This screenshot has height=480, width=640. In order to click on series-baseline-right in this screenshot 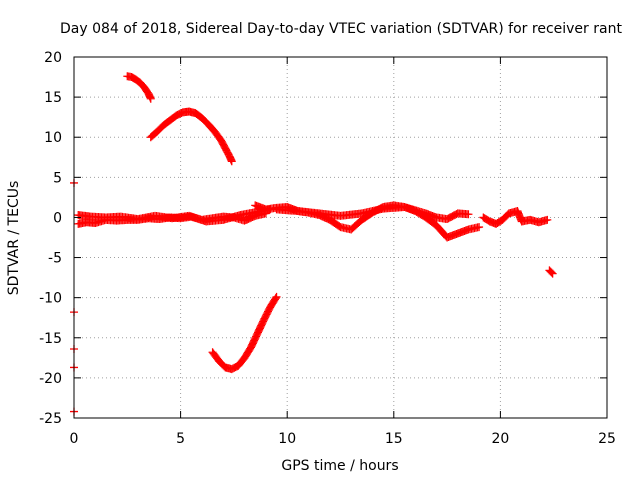, I will do `click(515, 217)`.